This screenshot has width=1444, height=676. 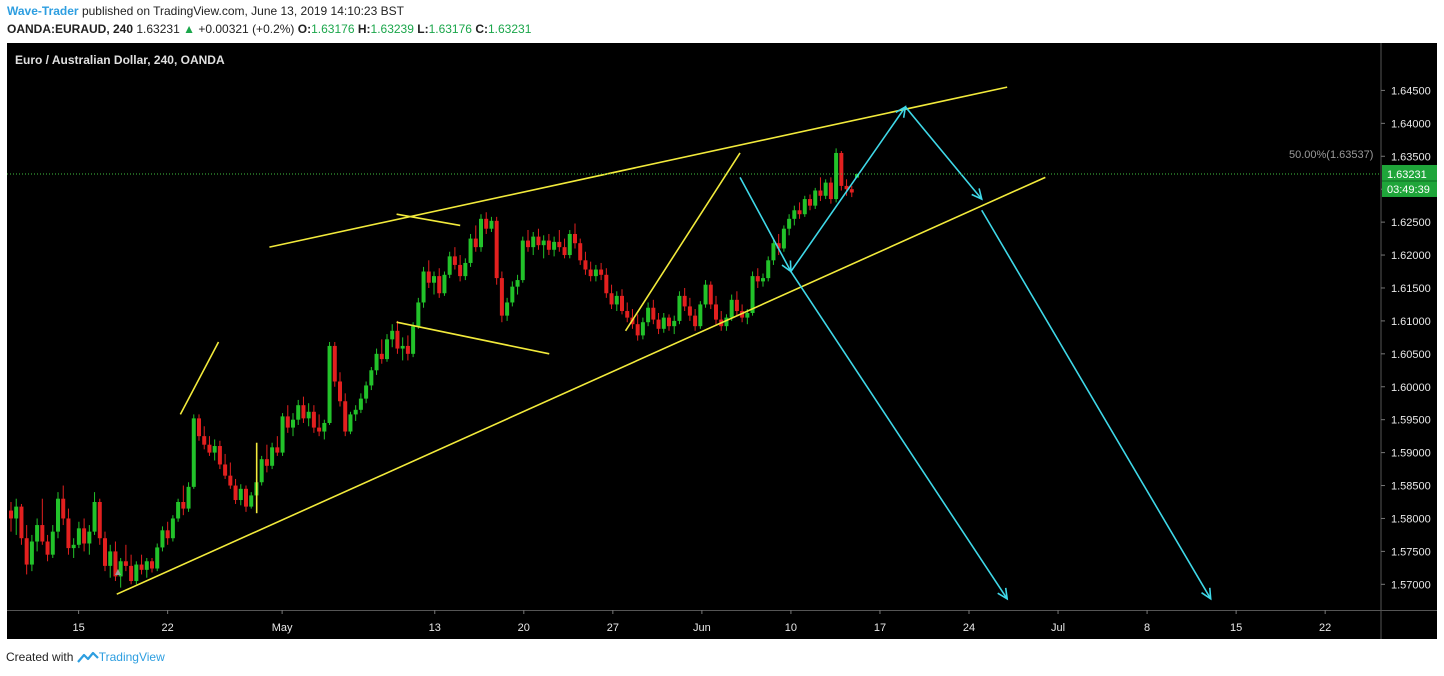 What do you see at coordinates (1411, 124) in the screenshot?
I see `price-tick-label: 1.64000` at bounding box center [1411, 124].